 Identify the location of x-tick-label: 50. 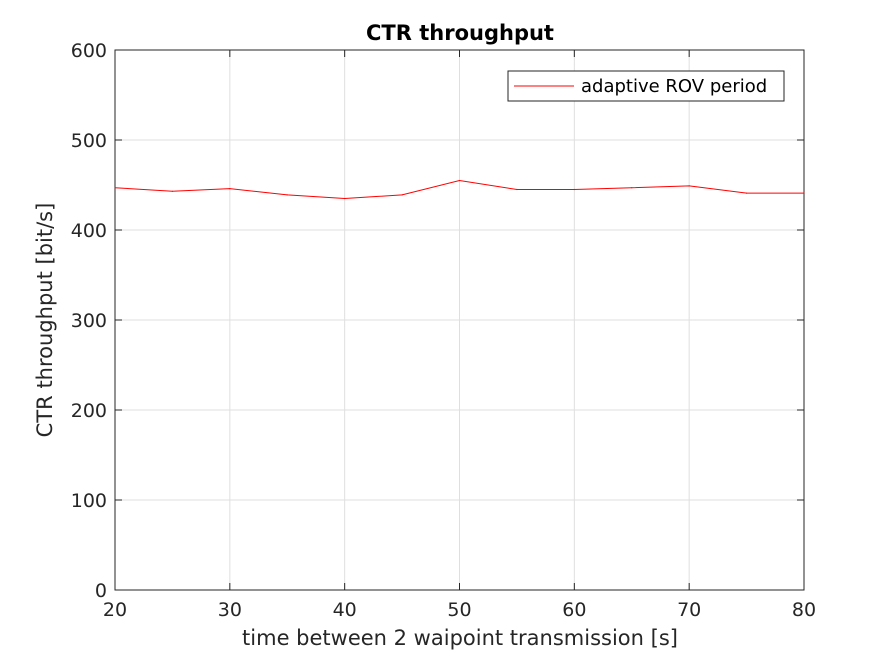
(459, 610).